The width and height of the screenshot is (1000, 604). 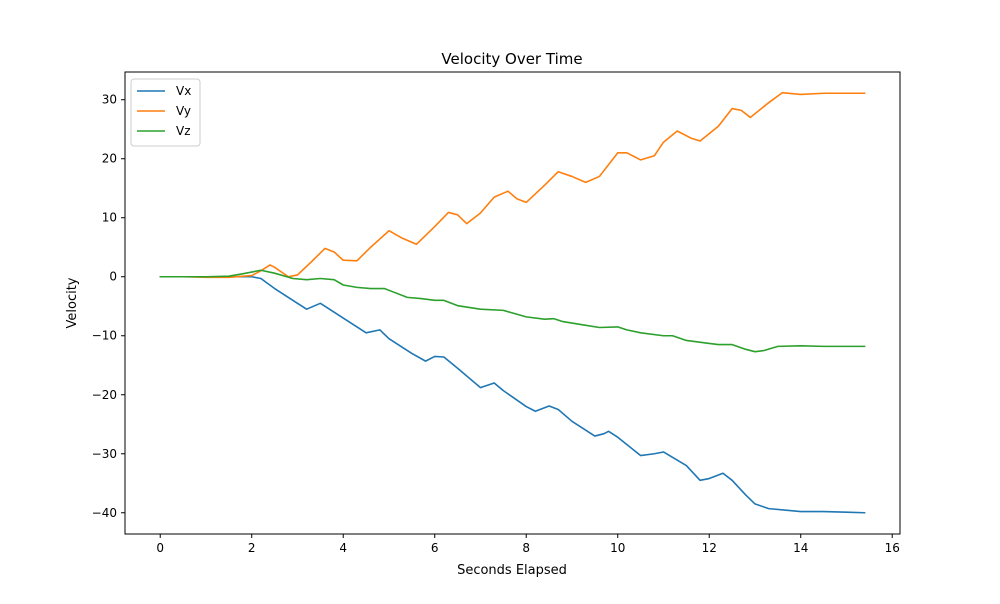 What do you see at coordinates (343, 548) in the screenshot?
I see `x-tick-label: 4` at bounding box center [343, 548].